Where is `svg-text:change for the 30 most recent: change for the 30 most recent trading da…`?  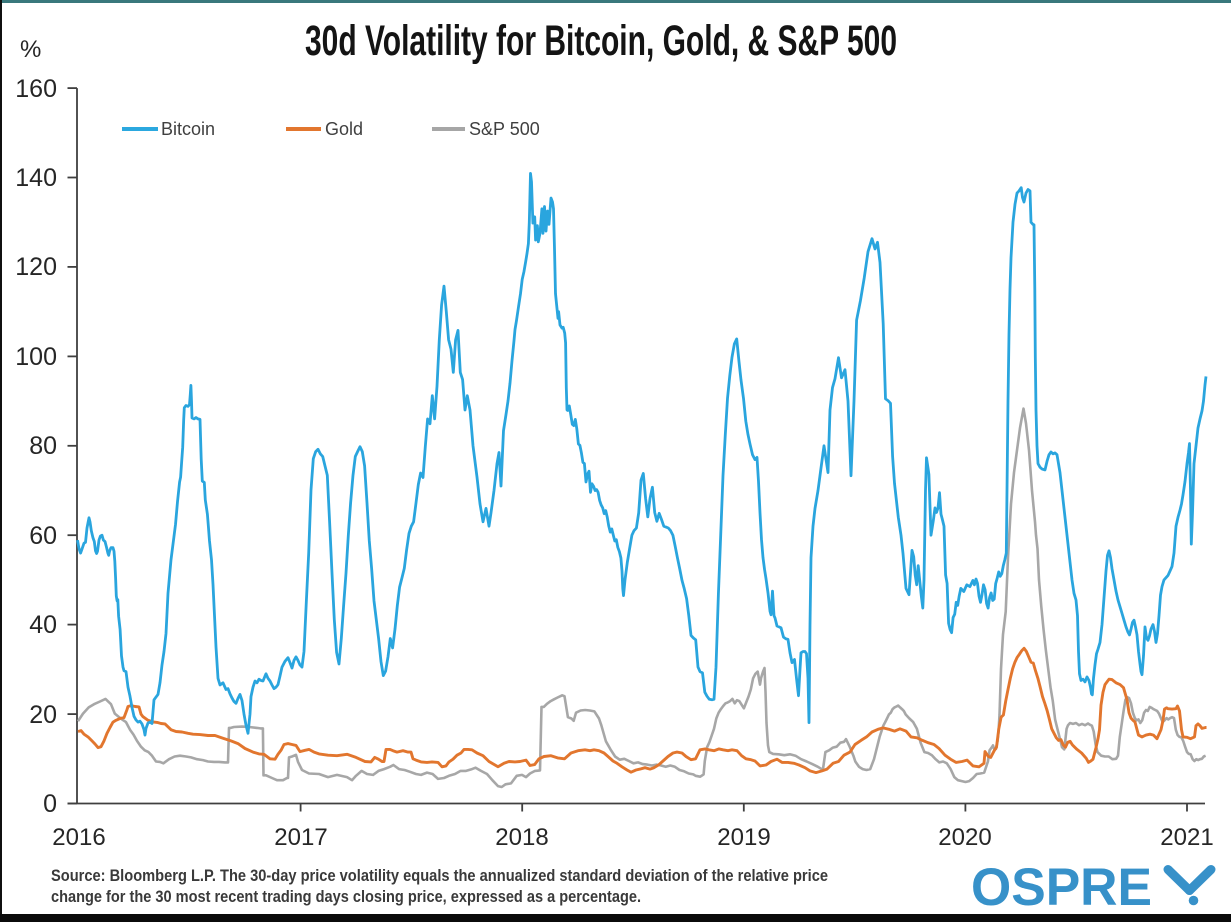
svg-text:change for the 30 most recent: change for the 30 most recent trading da… is located at coordinates (346, 896).